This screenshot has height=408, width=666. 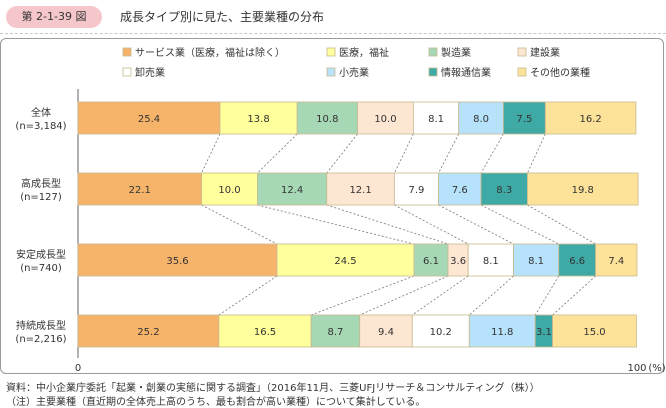 I want to click on bar-value-label: 22.1, so click(x=140, y=190).